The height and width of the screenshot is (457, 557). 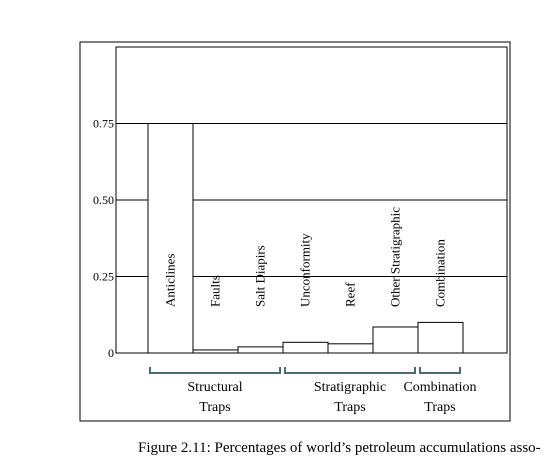 What do you see at coordinates (350, 387) in the screenshot?
I see `group-label: Stratigraphic` at bounding box center [350, 387].